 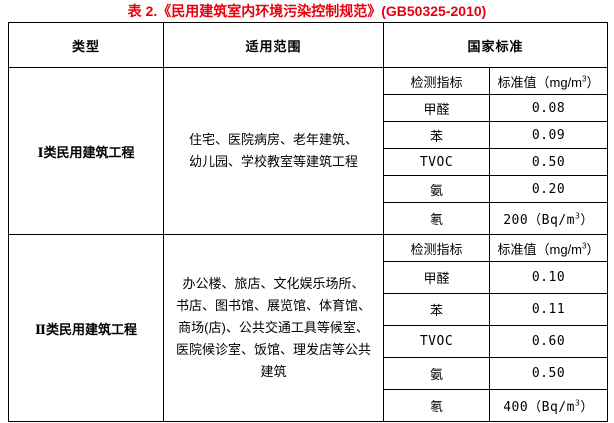 I want to click on table-row: TVOC 0.50, so click(x=309, y=162).